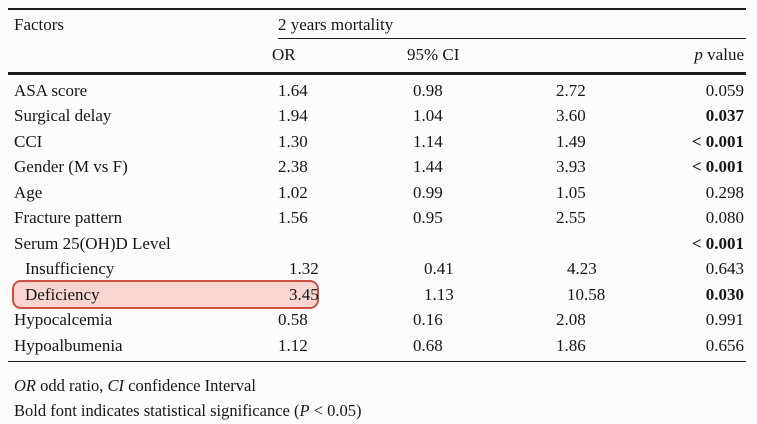 The image size is (757, 424). What do you see at coordinates (377, 244) in the screenshot?
I see `table-row: Serum 25(OH)D Level < 0.001` at bounding box center [377, 244].